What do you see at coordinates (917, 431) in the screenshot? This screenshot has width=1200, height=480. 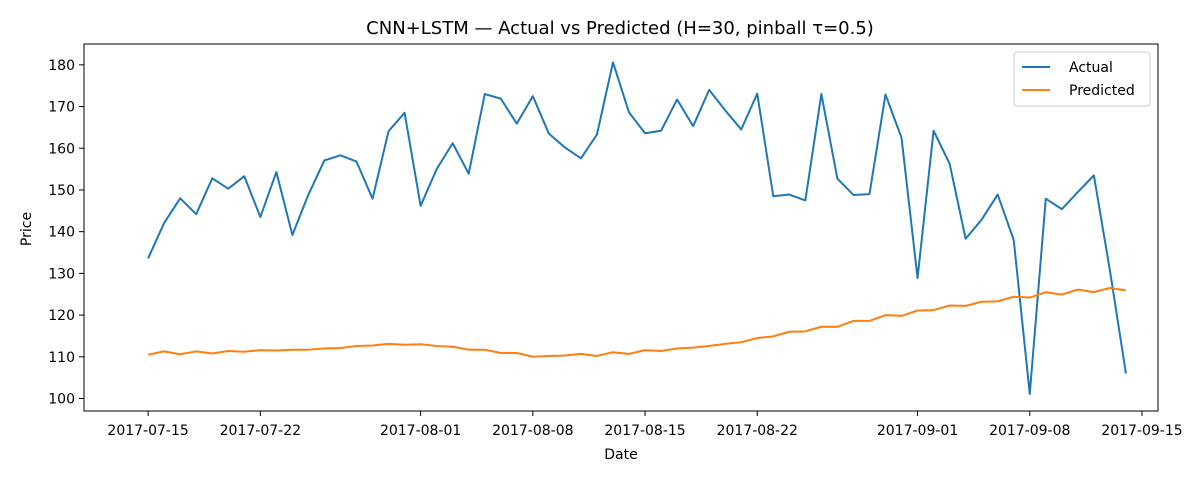 I see `x-tick-label: 2017-09-01` at bounding box center [917, 431].